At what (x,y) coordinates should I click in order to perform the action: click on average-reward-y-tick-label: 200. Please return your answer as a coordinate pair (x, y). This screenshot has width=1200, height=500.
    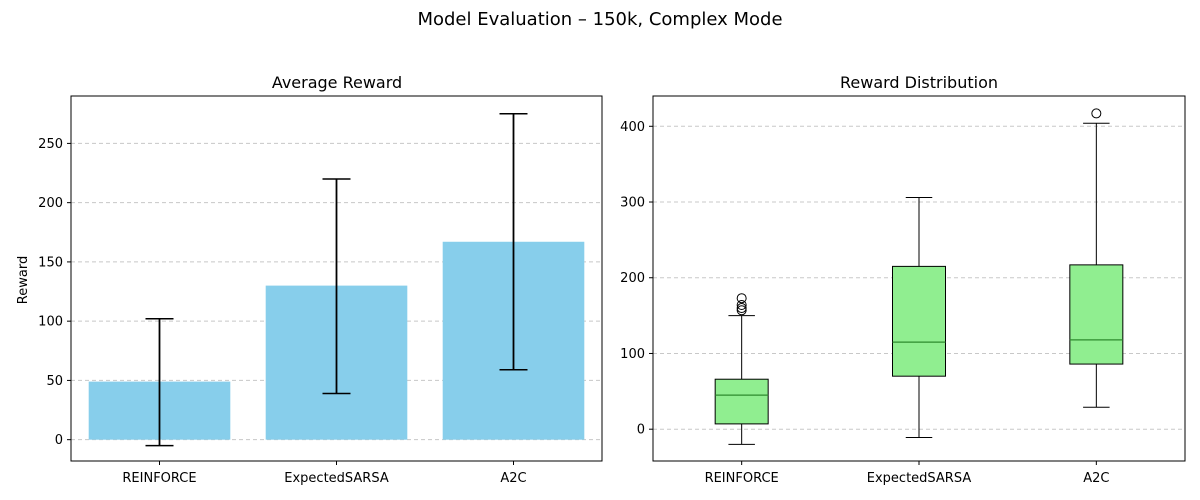
    Looking at the image, I should click on (50, 203).